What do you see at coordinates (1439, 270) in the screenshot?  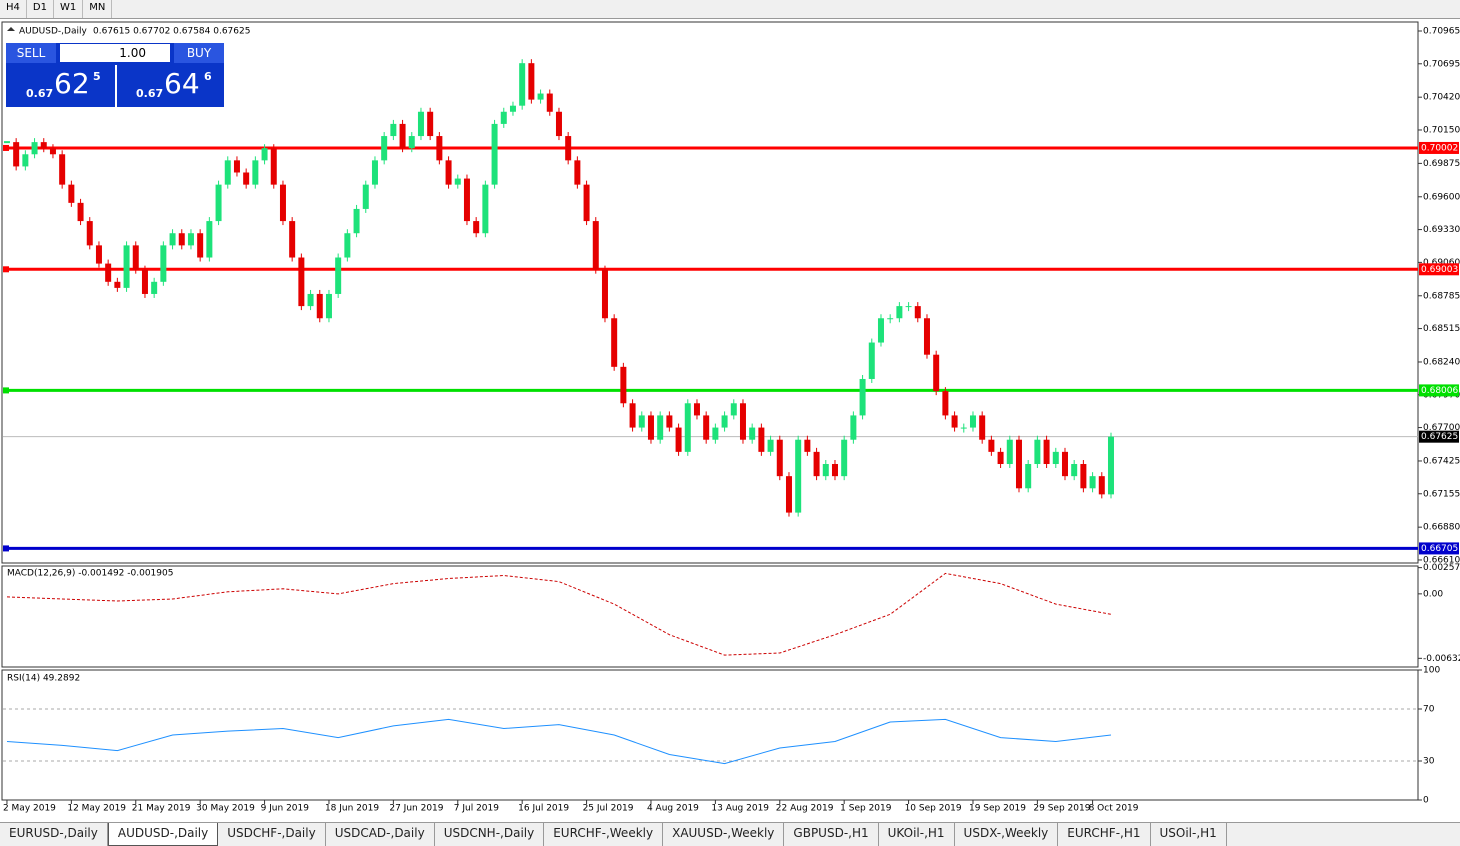 I see `level-label: 0.69003` at bounding box center [1439, 270].